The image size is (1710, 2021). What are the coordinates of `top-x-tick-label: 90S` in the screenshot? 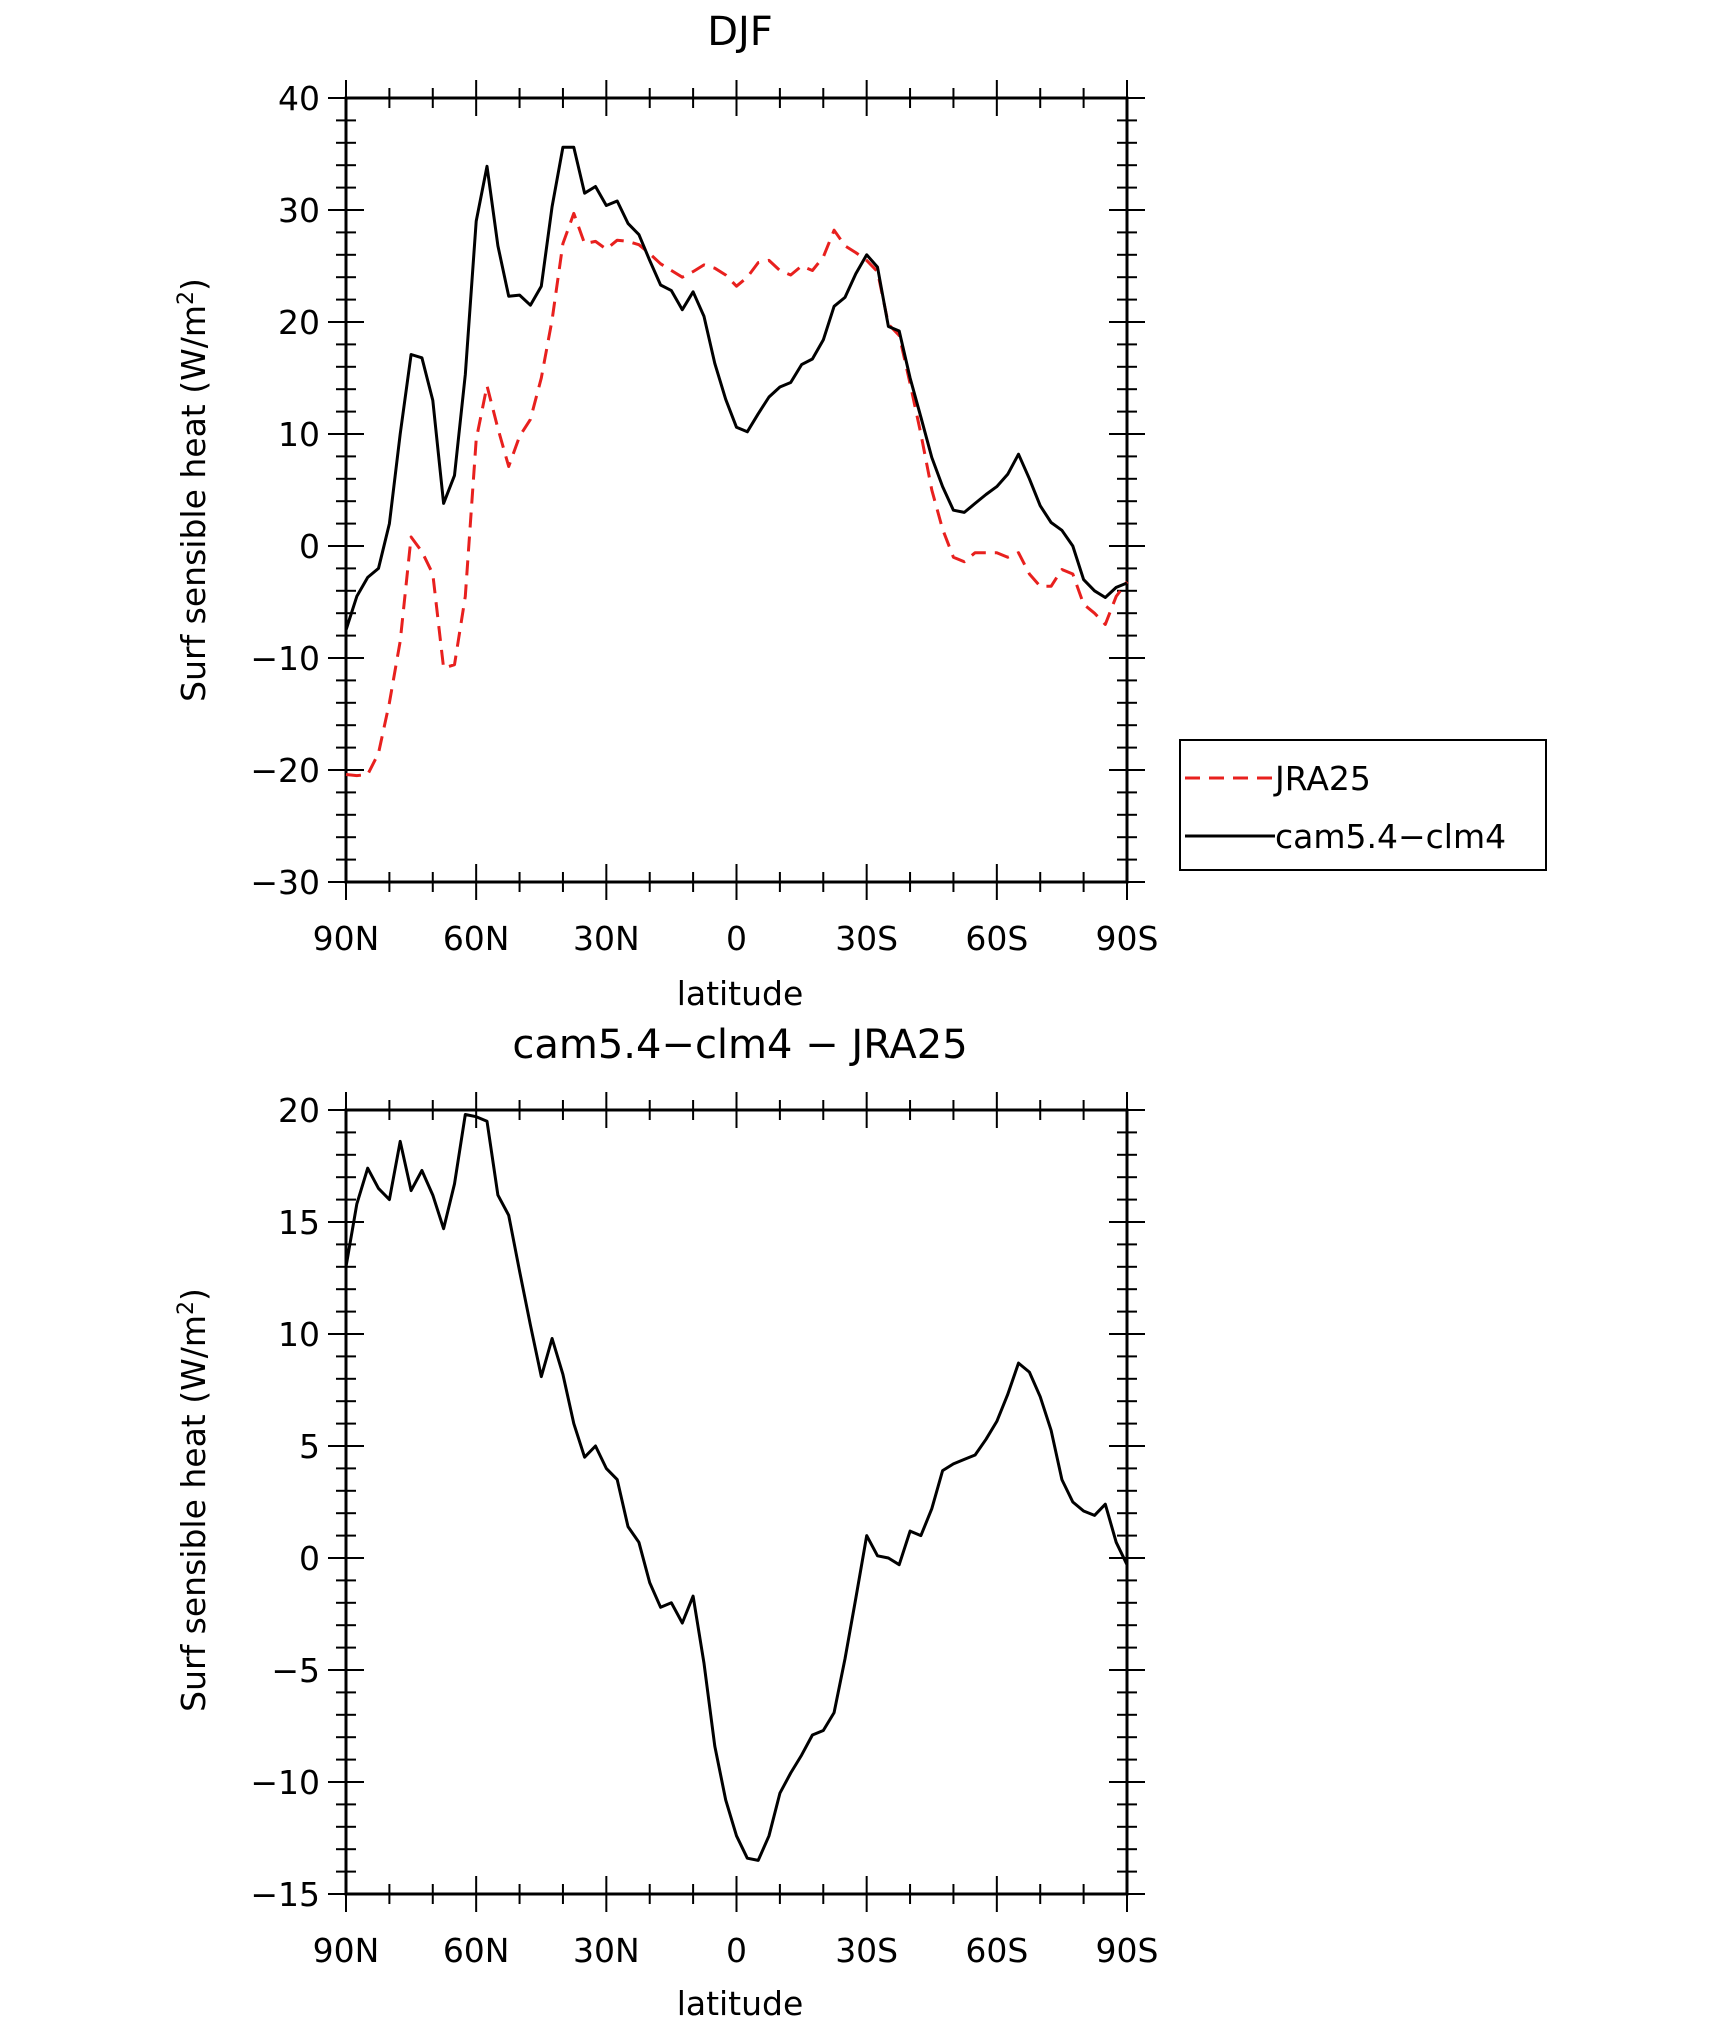 It's located at (1127, 938).